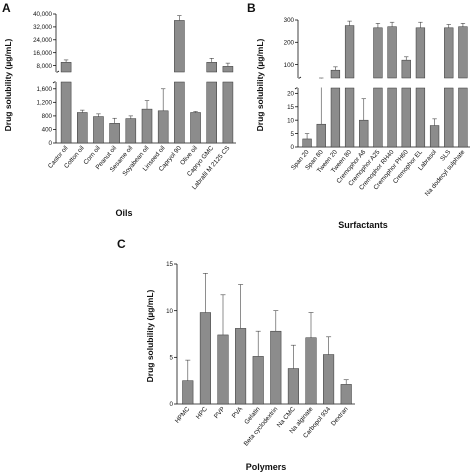  I want to click on panel-a-xlabel: Oils, so click(123, 213).